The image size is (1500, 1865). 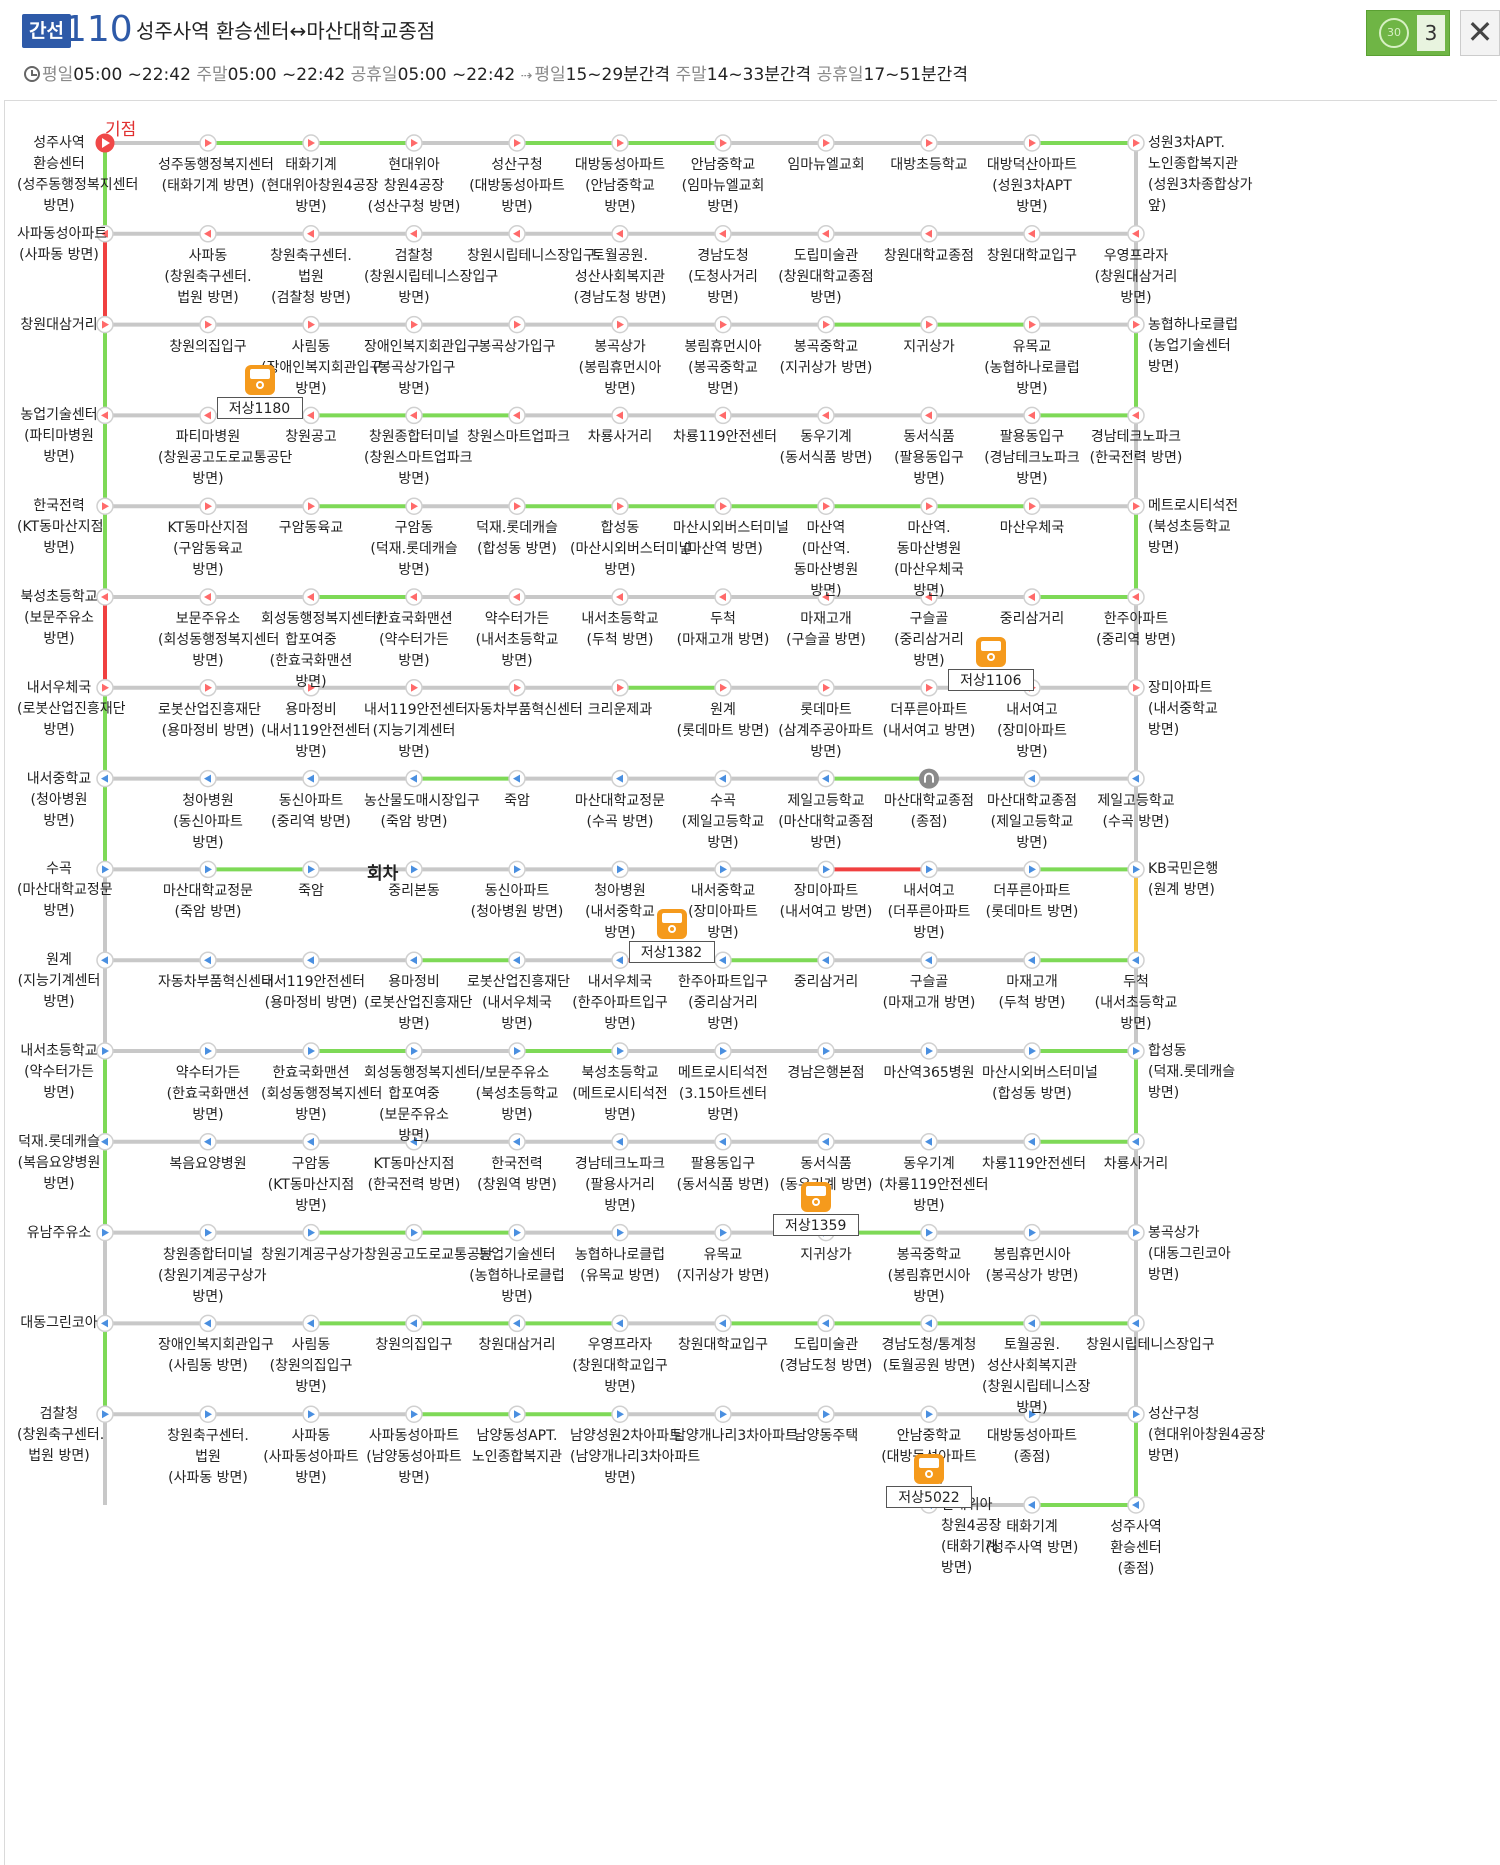 I want to click on stop-label: 보문주유소 (북성초등학교 방면), so click(x=517, y=1094).